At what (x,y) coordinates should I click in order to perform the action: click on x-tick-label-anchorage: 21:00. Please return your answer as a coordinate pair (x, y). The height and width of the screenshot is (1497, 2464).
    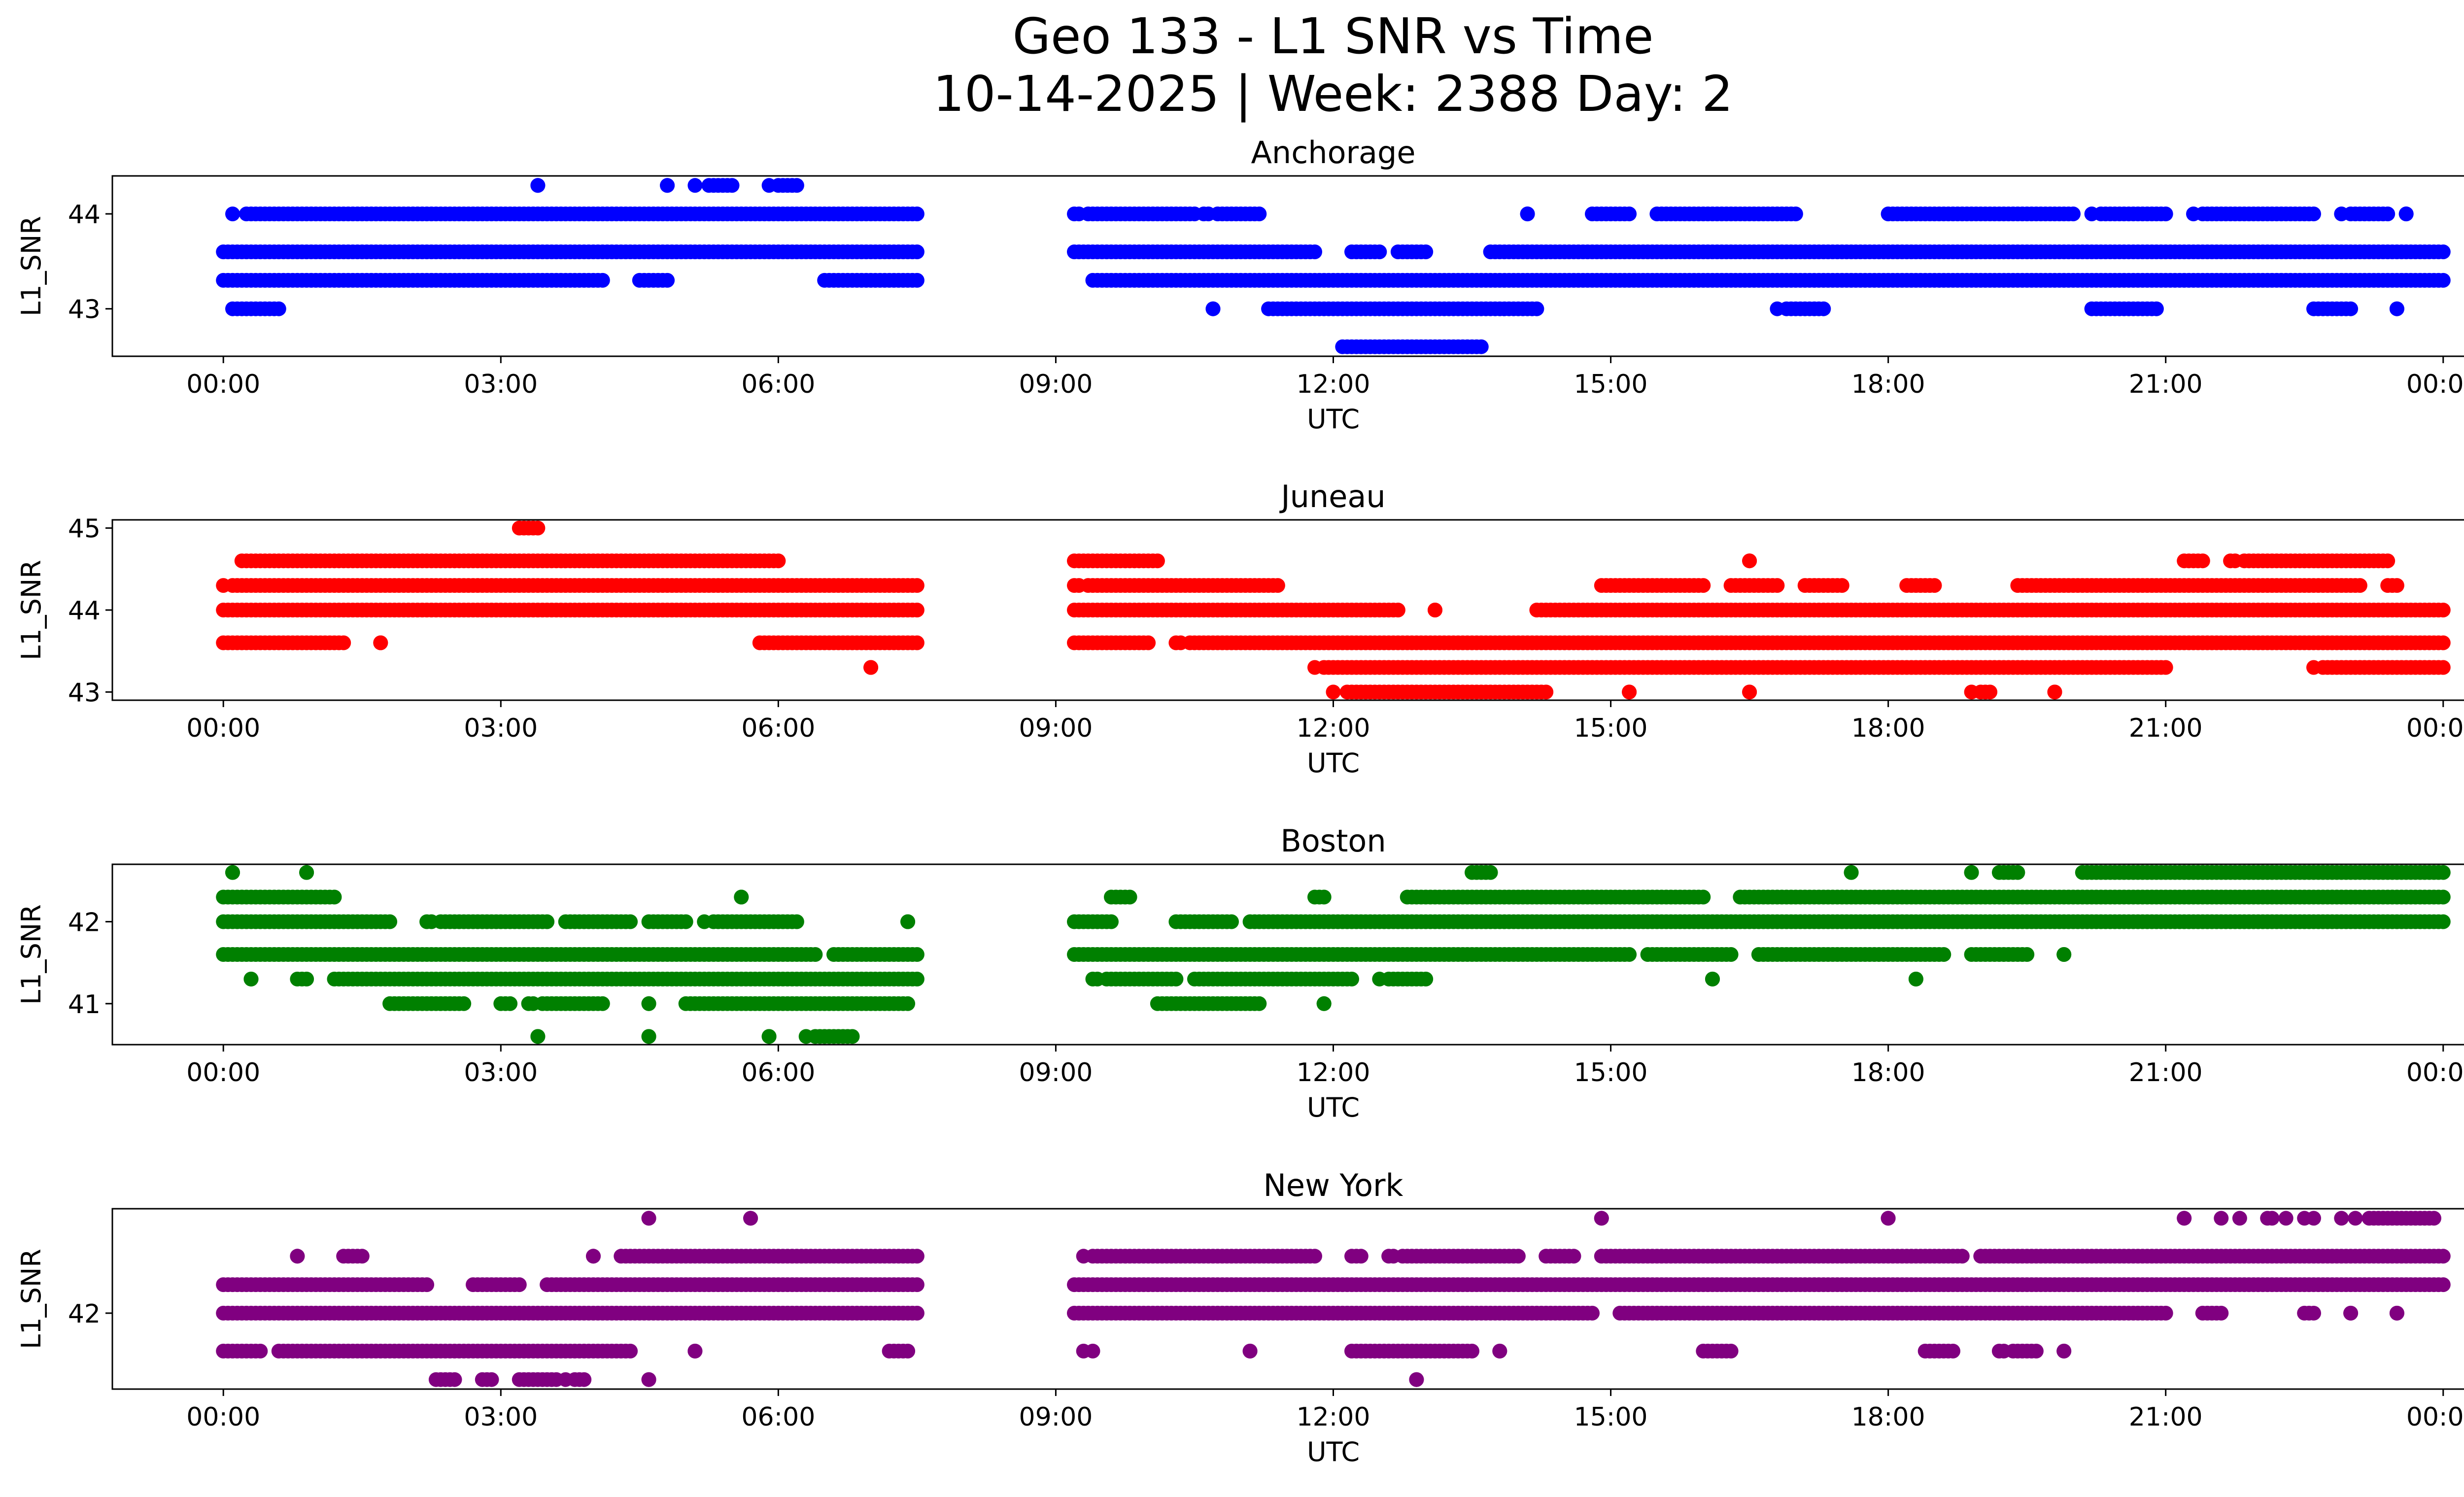
    Looking at the image, I should click on (2166, 384).